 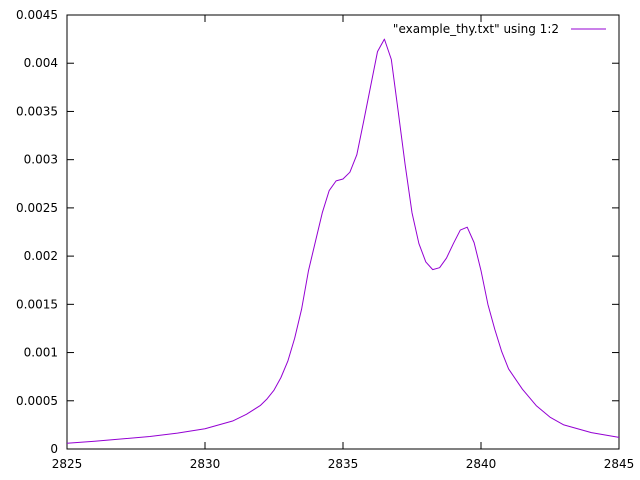 I want to click on y-tick-label: 0.001, so click(x=41, y=353).